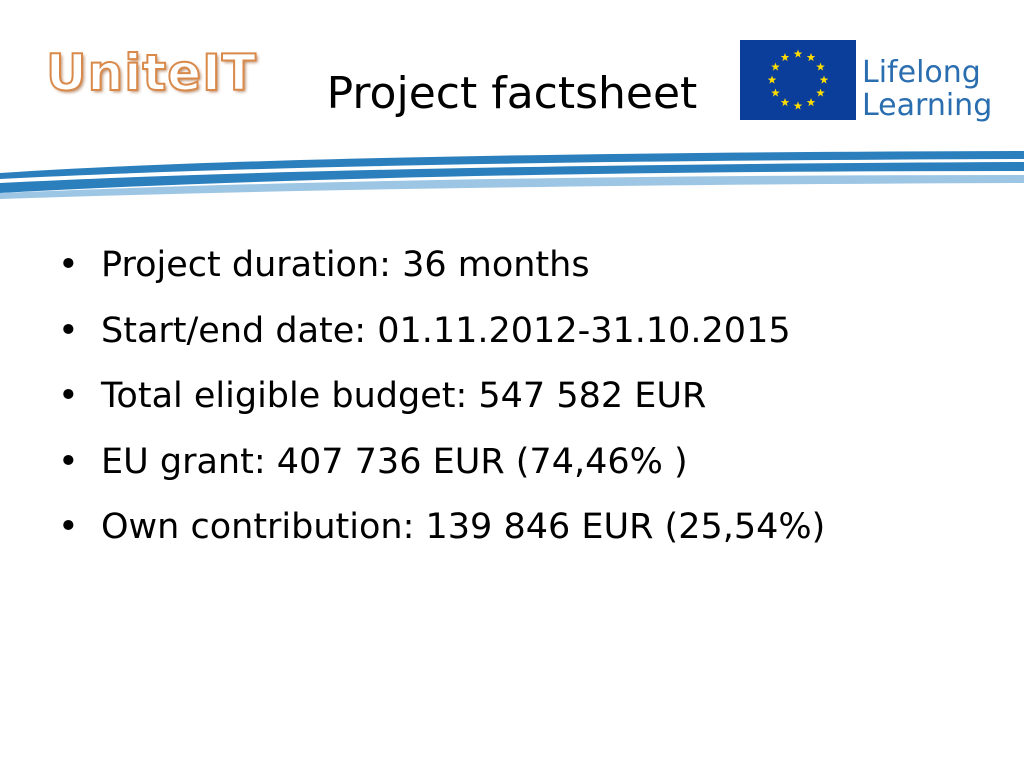  What do you see at coordinates (512, 187) in the screenshot?
I see `band-light` at bounding box center [512, 187].